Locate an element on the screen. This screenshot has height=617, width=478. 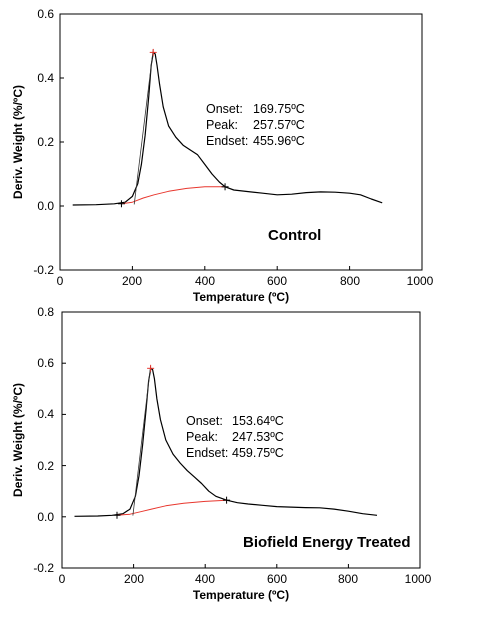
endset-value: 455.96ºC is located at coordinates (279, 141).